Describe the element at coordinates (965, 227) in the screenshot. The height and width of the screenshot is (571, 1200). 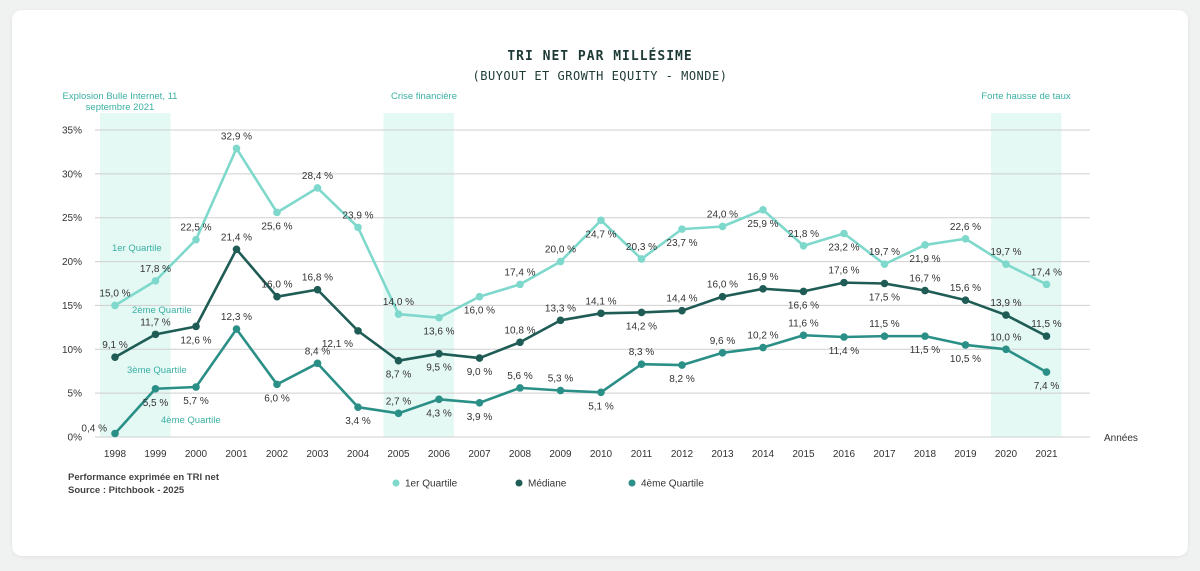
I see `data-label: 22,6 %` at that location.